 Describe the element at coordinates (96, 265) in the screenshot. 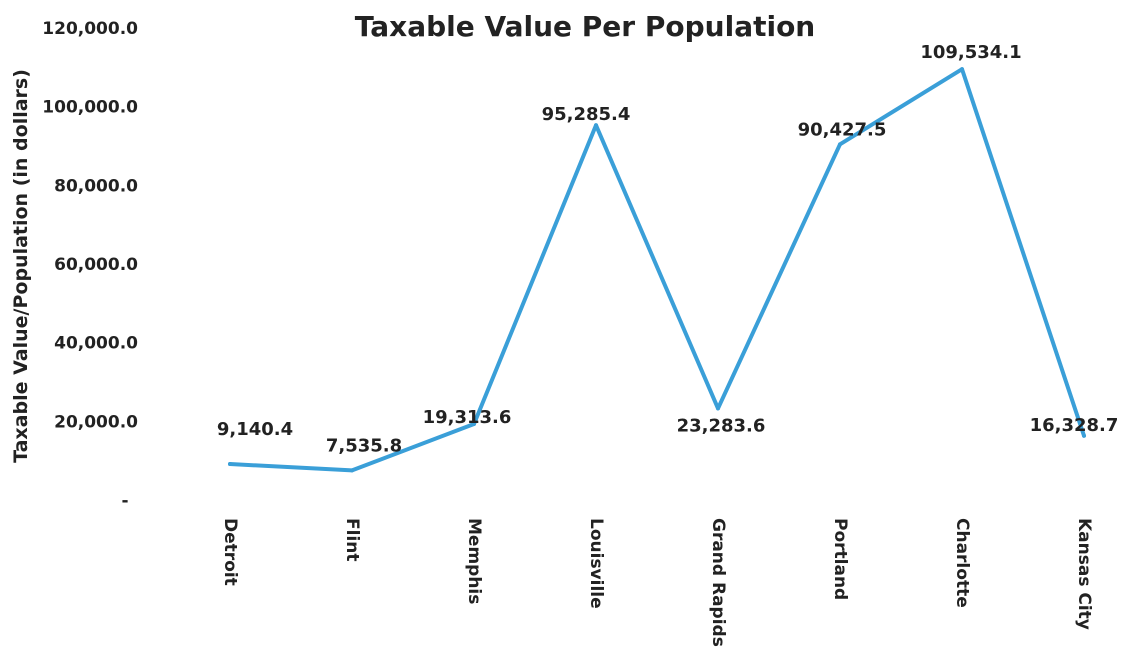

I see `y-tick-label: 60,000.0` at that location.